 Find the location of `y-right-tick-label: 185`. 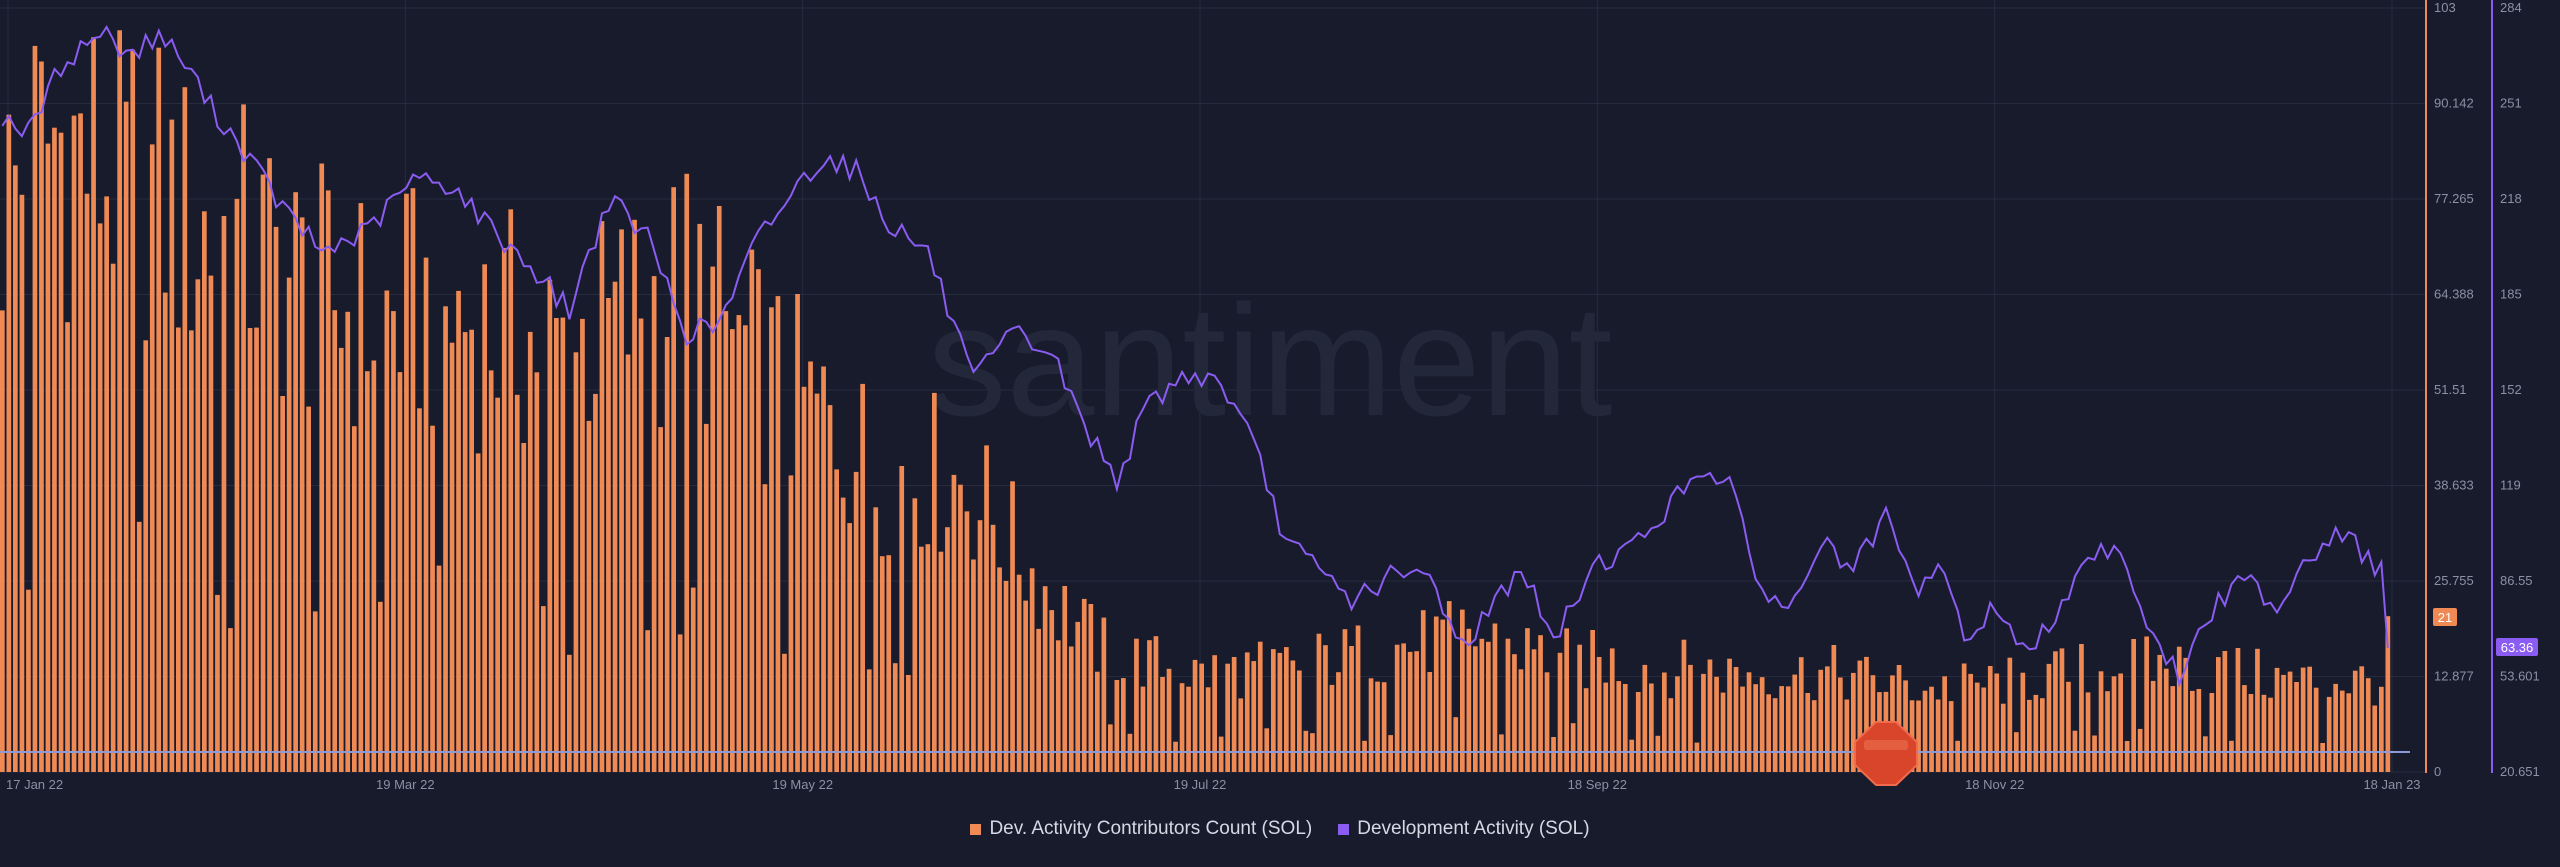

y-right-tick-label: 185 is located at coordinates (2511, 294).